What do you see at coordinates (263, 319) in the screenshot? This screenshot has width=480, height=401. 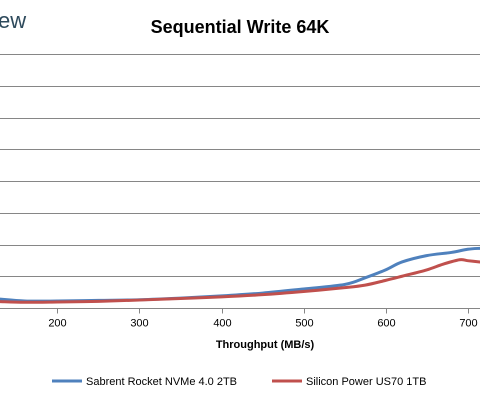 I see `x-axis-ticks: 200 300 400 500 600 700` at bounding box center [263, 319].